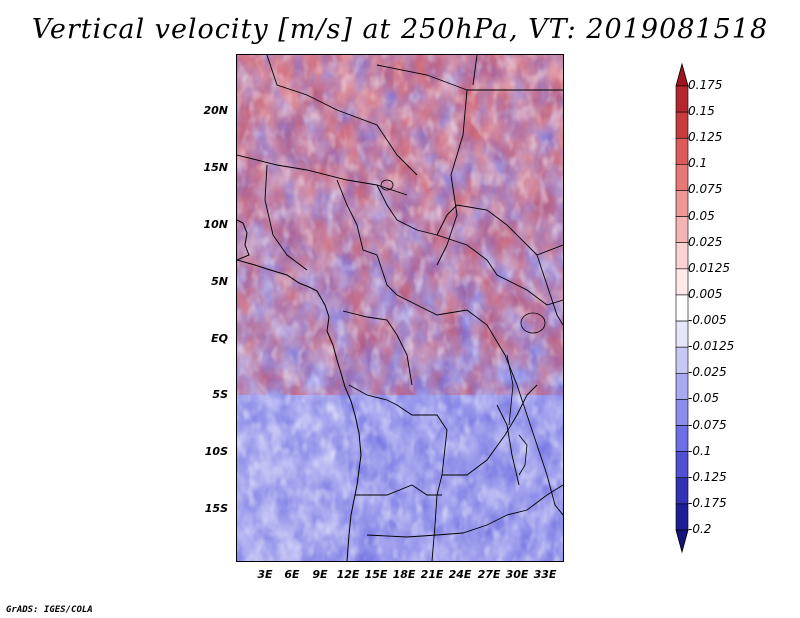 The image size is (800, 618). Describe the element at coordinates (219, 281) in the screenshot. I see `lat-label-5n: 5N` at that location.